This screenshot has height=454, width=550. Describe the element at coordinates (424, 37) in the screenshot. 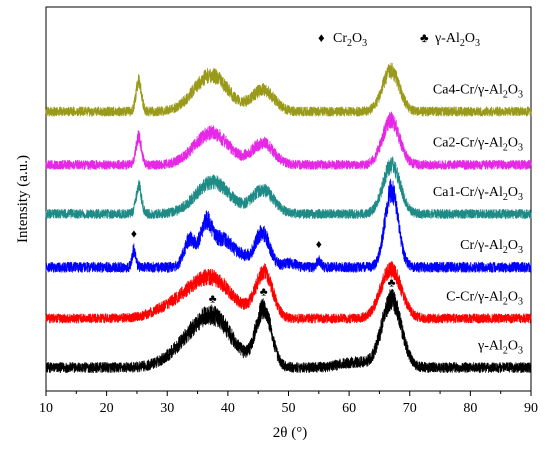

I see `legend-marker: ♣` at that location.